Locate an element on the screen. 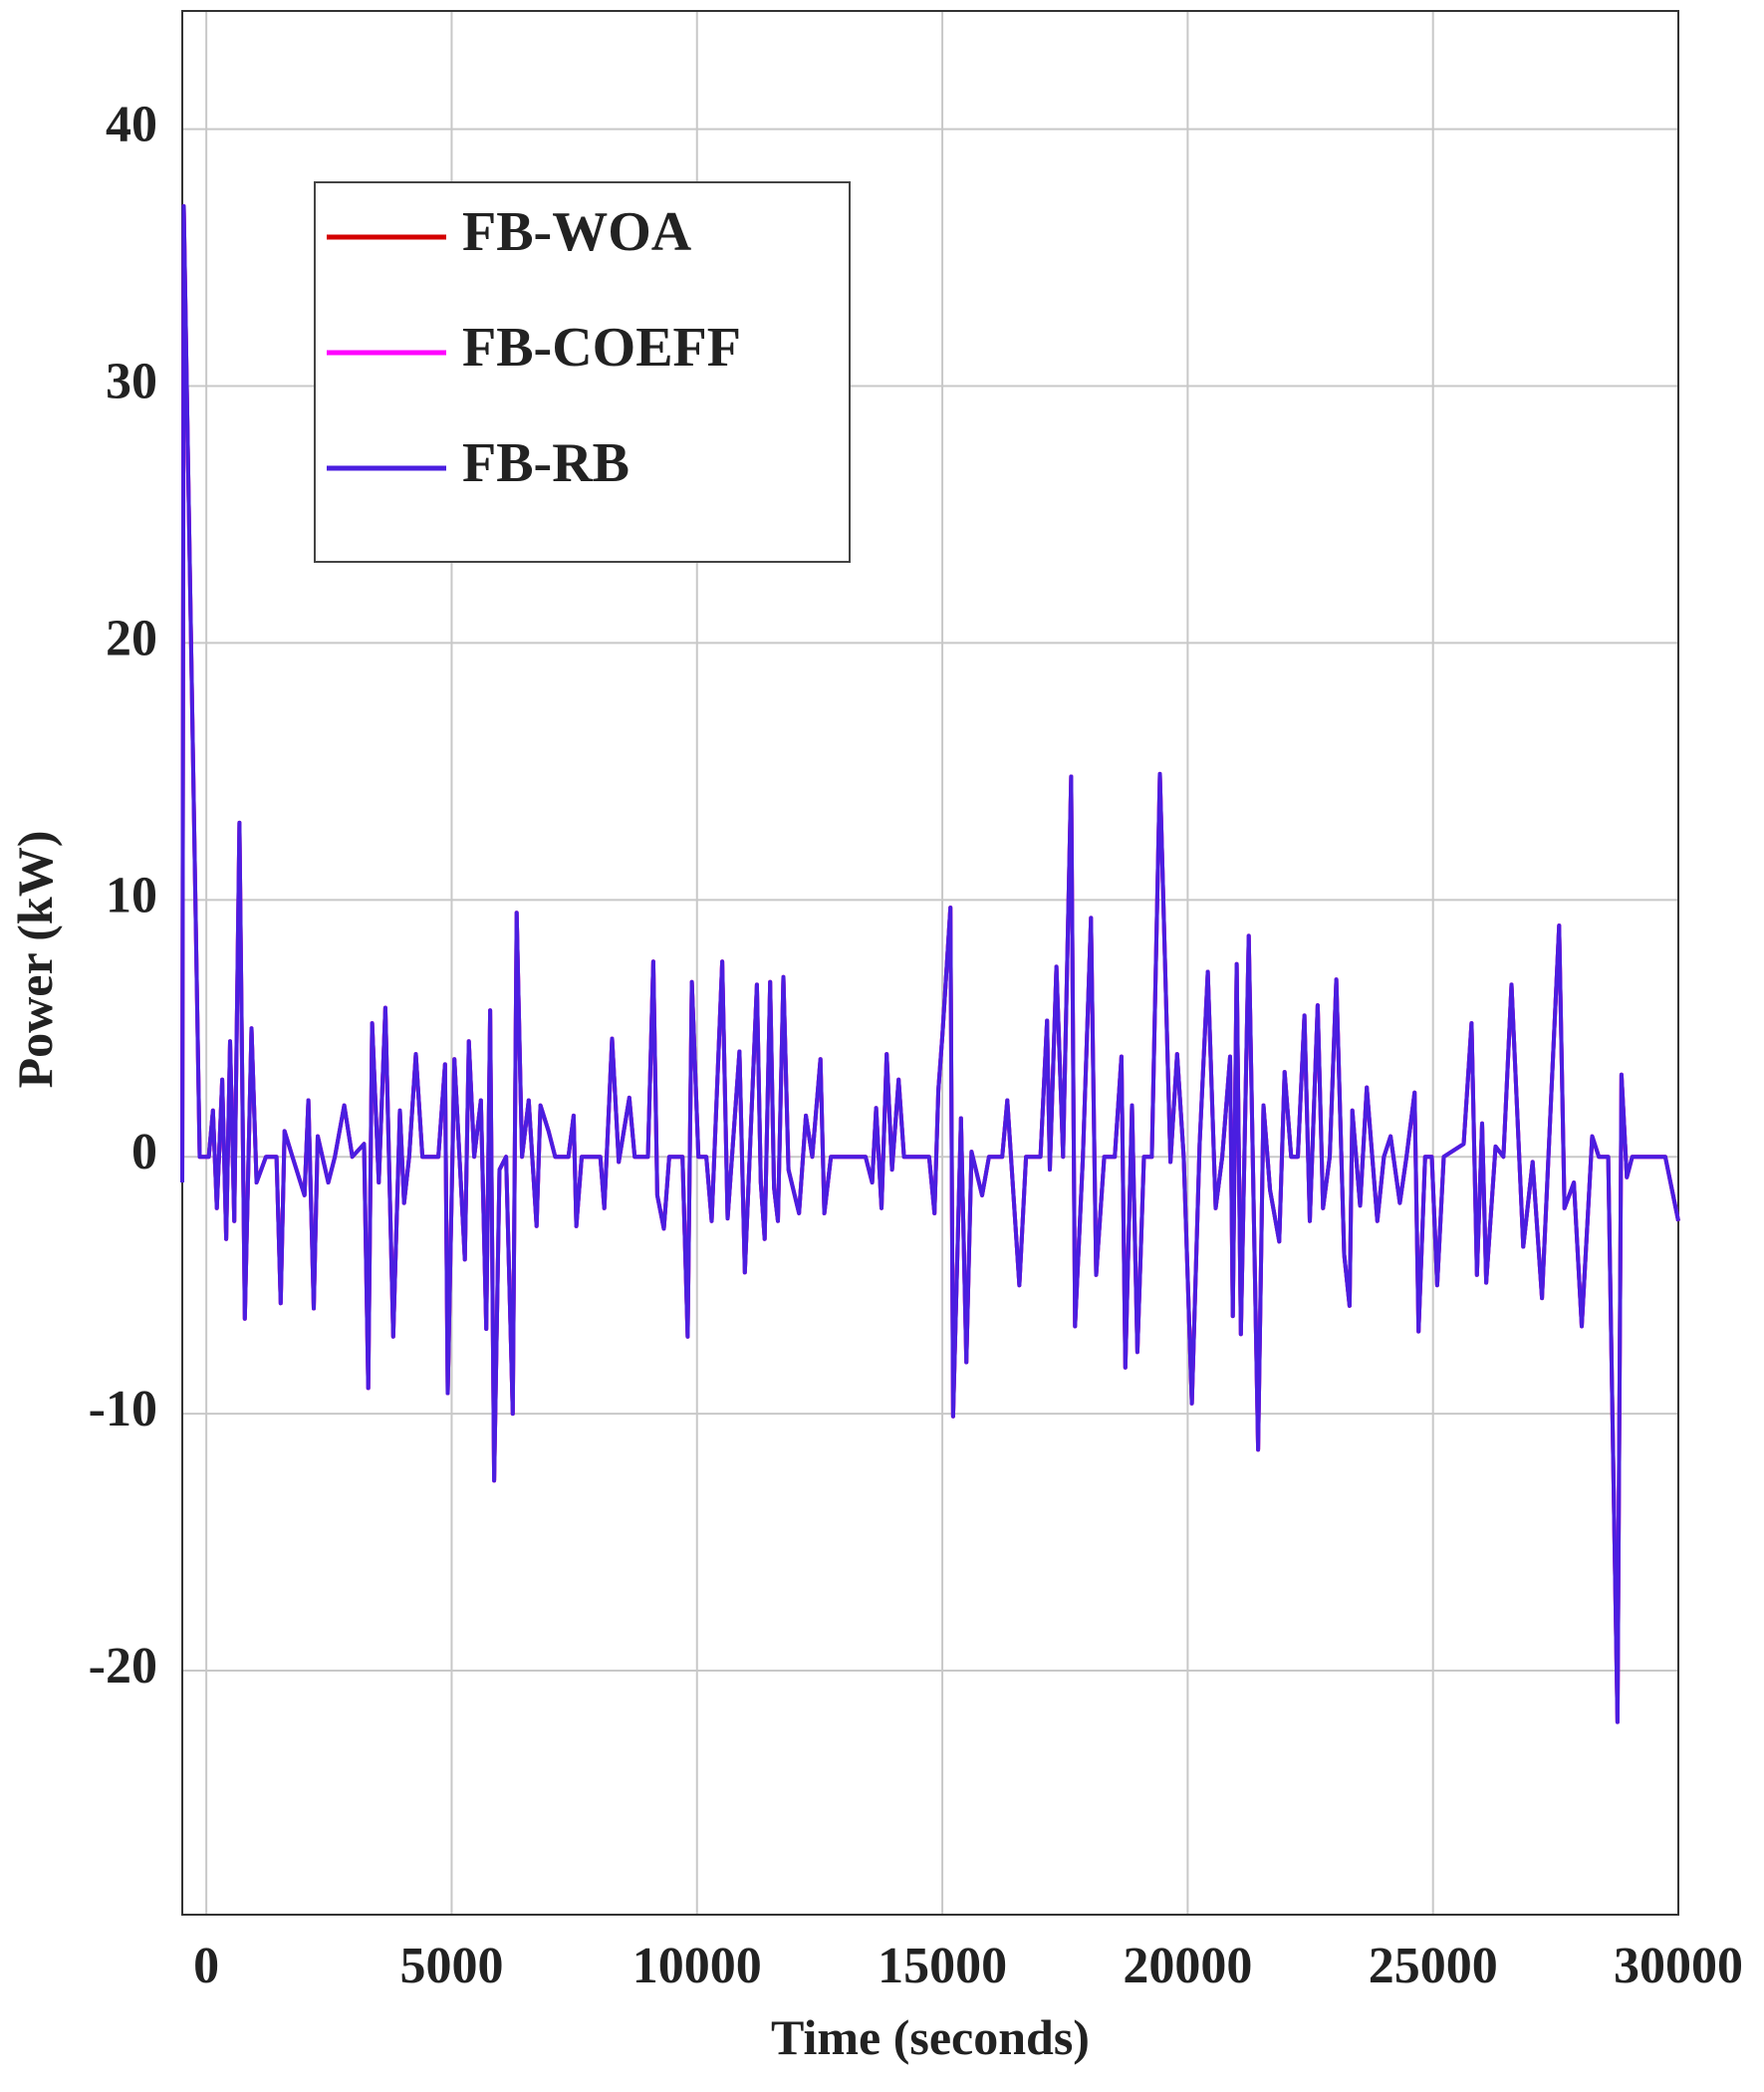 The image size is (1764, 2092). legend-label: FB-RB is located at coordinates (546, 463).